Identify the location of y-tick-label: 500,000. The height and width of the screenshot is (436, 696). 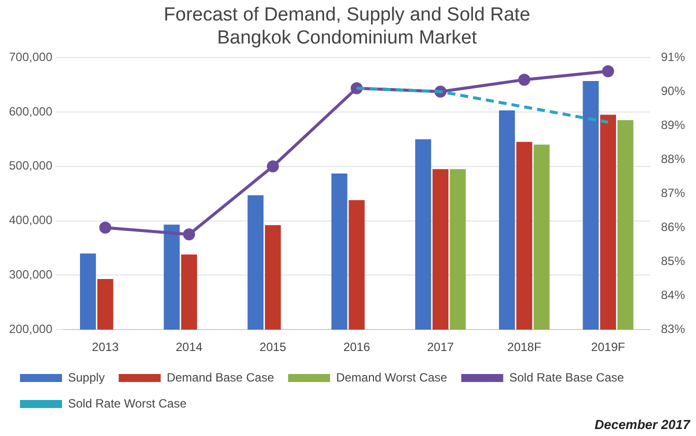
(30, 165).